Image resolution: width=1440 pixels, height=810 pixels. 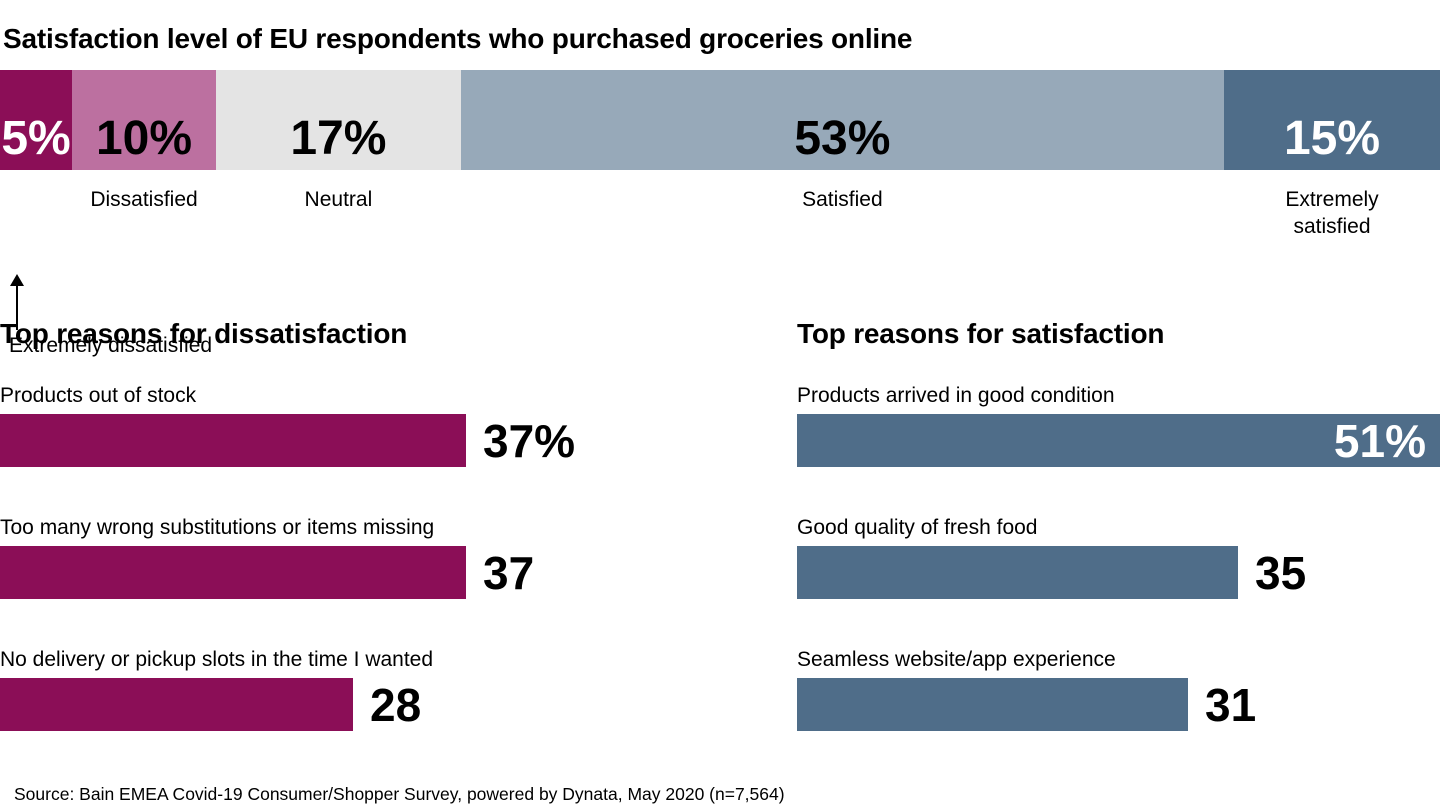 I want to click on bar: 51%, so click(x=1118, y=440).